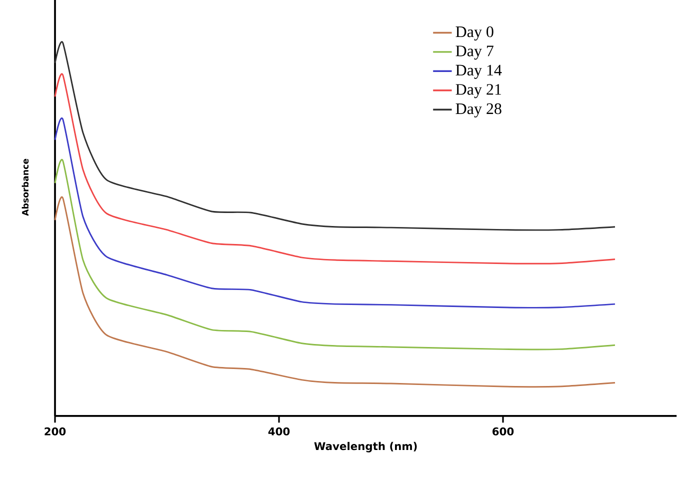 This screenshot has width=679, height=477. What do you see at coordinates (365, 447) in the screenshot?
I see `x-axis-title: Wavelength (nm)` at bounding box center [365, 447].